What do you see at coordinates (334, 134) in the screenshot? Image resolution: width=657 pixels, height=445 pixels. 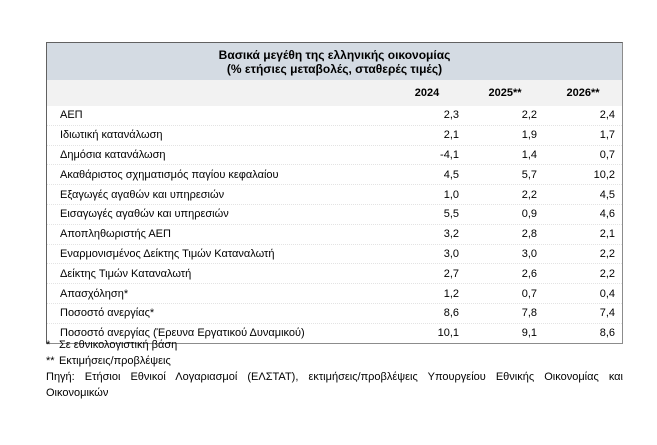 I see `table-row: Ιδιωτική κατανάλωση 2,1 1,9 1,7` at bounding box center [334, 134].